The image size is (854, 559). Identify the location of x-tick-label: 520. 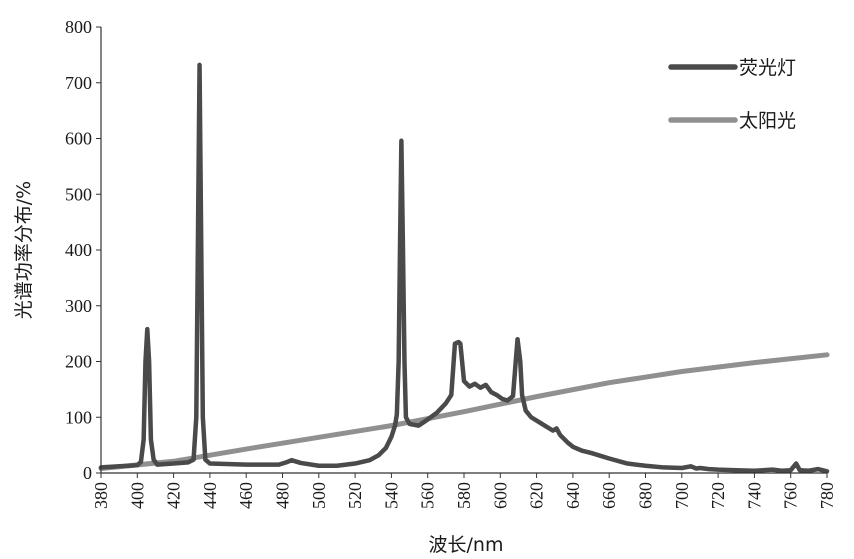
(355, 495).